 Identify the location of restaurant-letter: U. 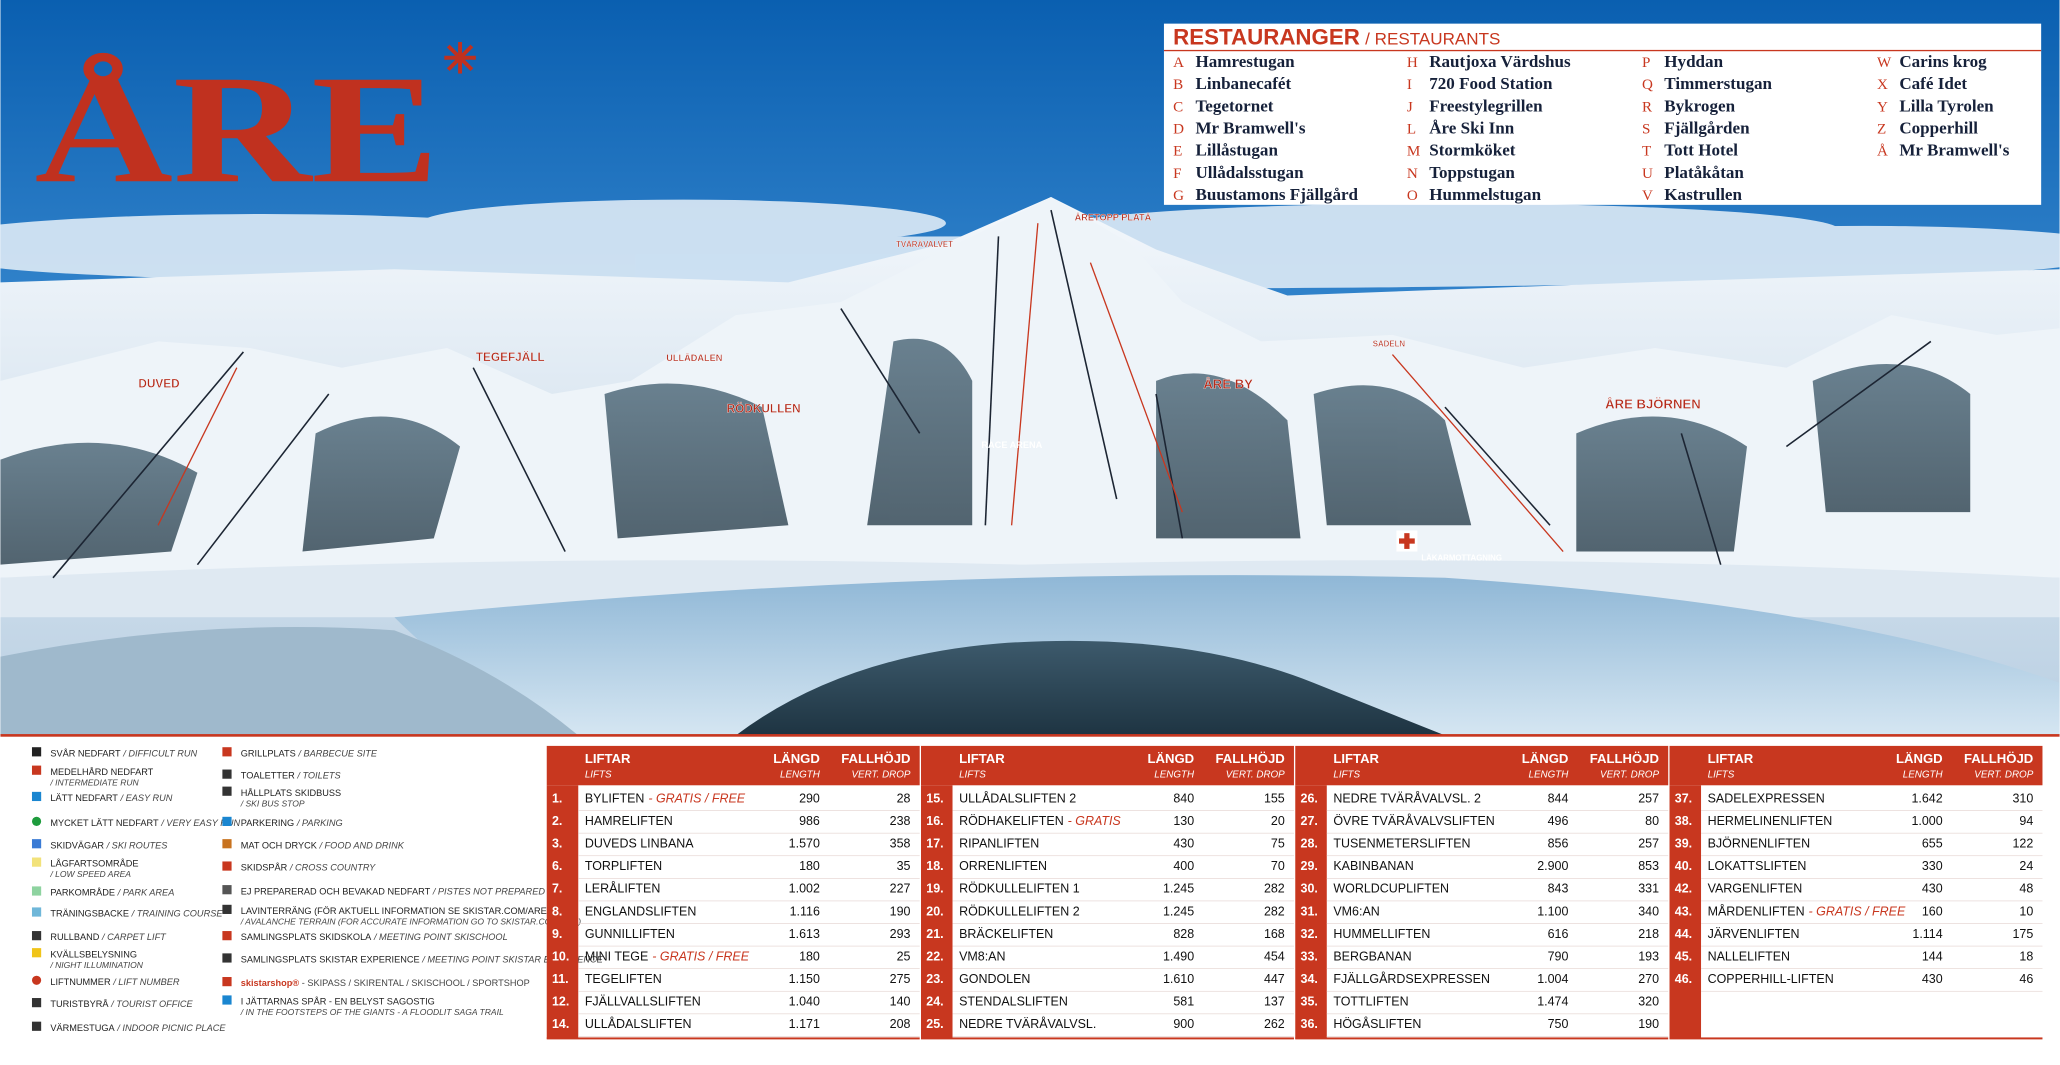
(1647, 174).